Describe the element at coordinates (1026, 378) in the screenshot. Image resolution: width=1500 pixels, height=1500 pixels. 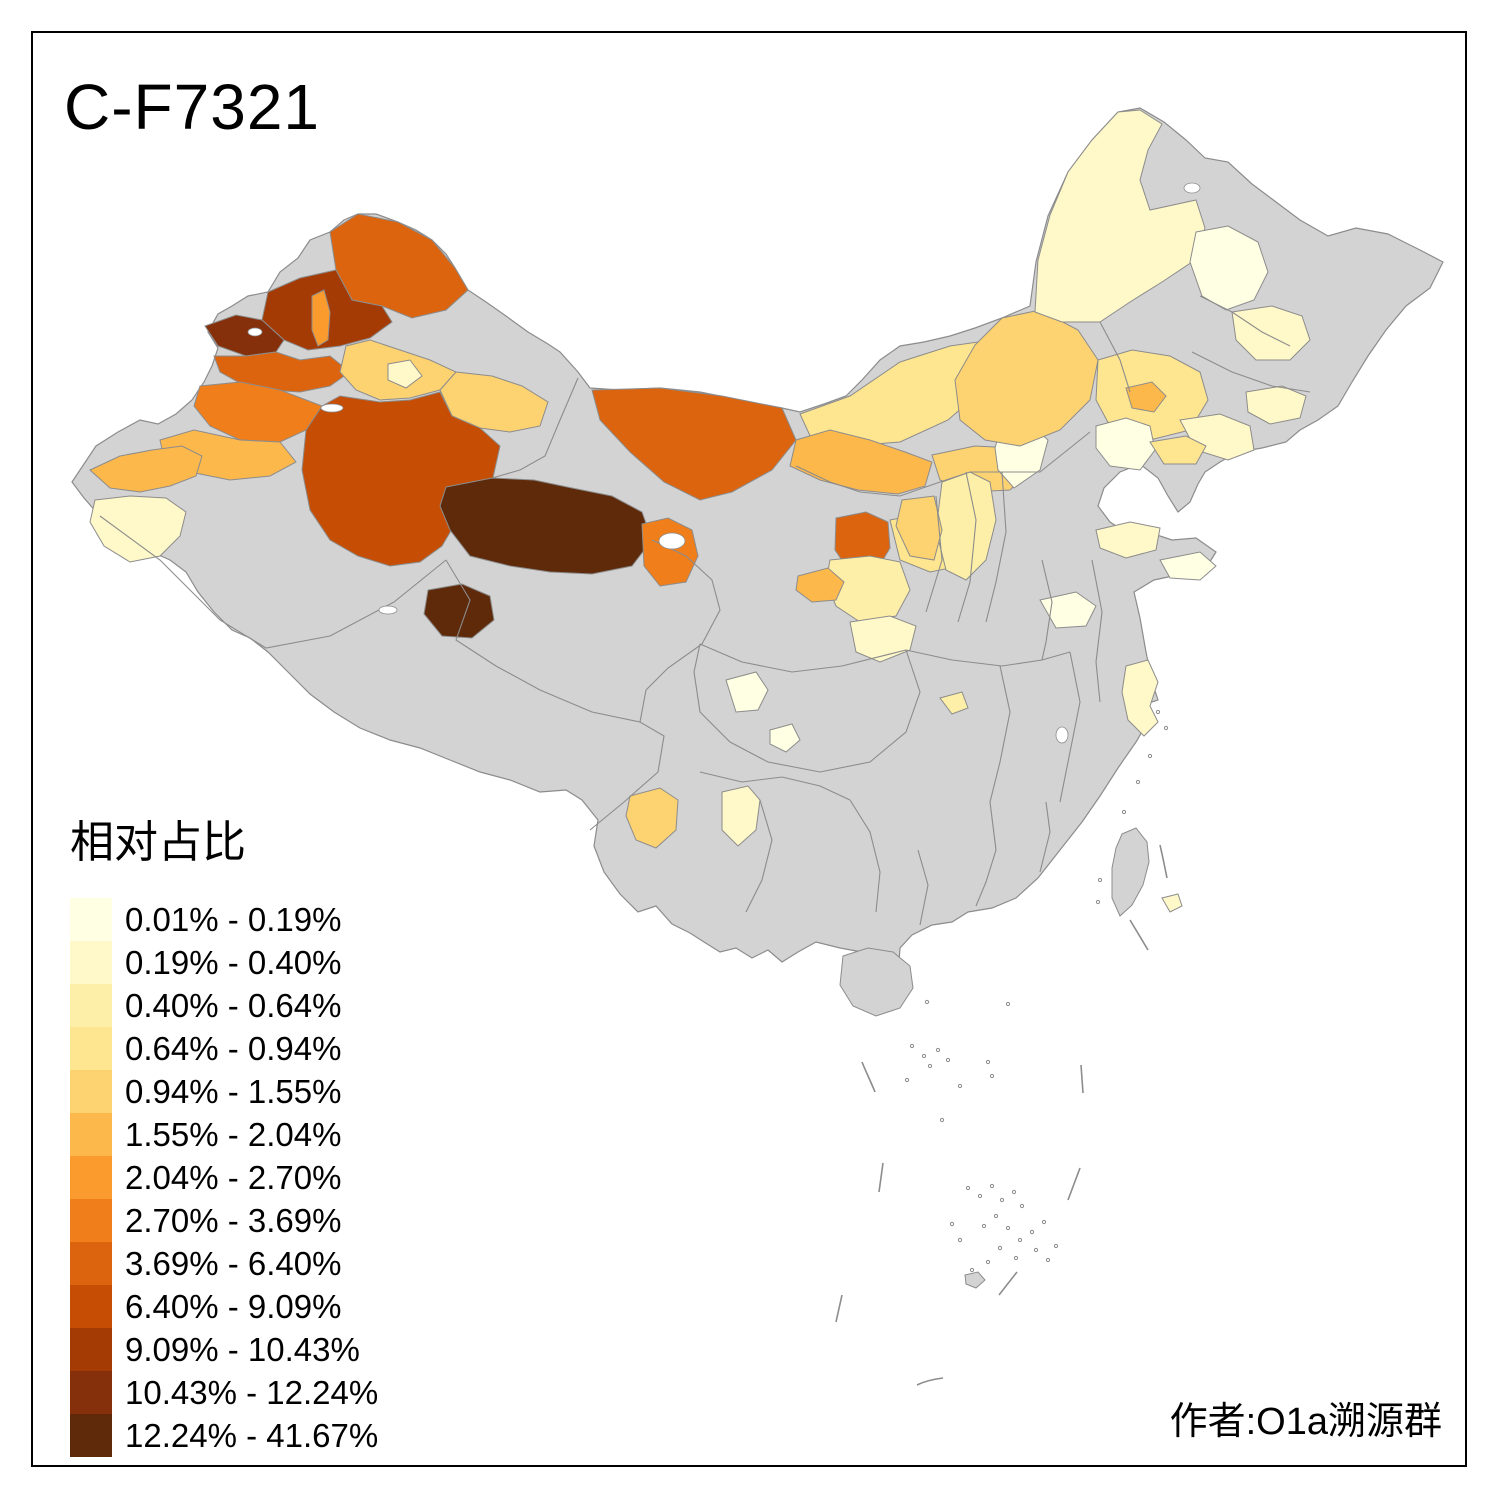
I see `region-xilingol` at that location.